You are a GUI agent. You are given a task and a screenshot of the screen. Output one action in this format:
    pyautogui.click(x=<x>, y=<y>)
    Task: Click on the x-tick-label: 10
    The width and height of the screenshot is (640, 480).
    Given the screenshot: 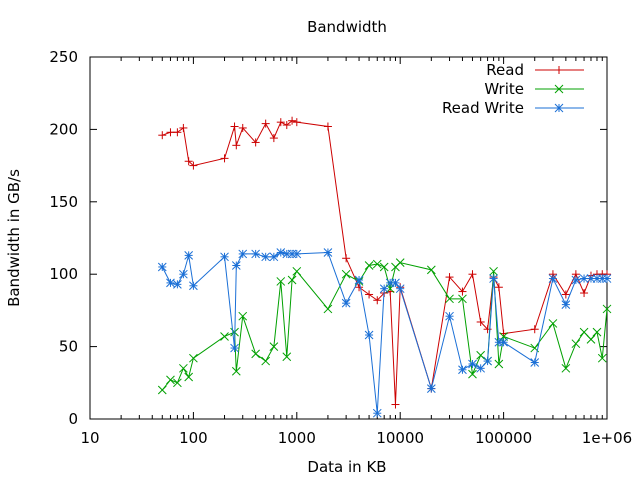 What is the action you would take?
    pyautogui.click(x=89, y=438)
    